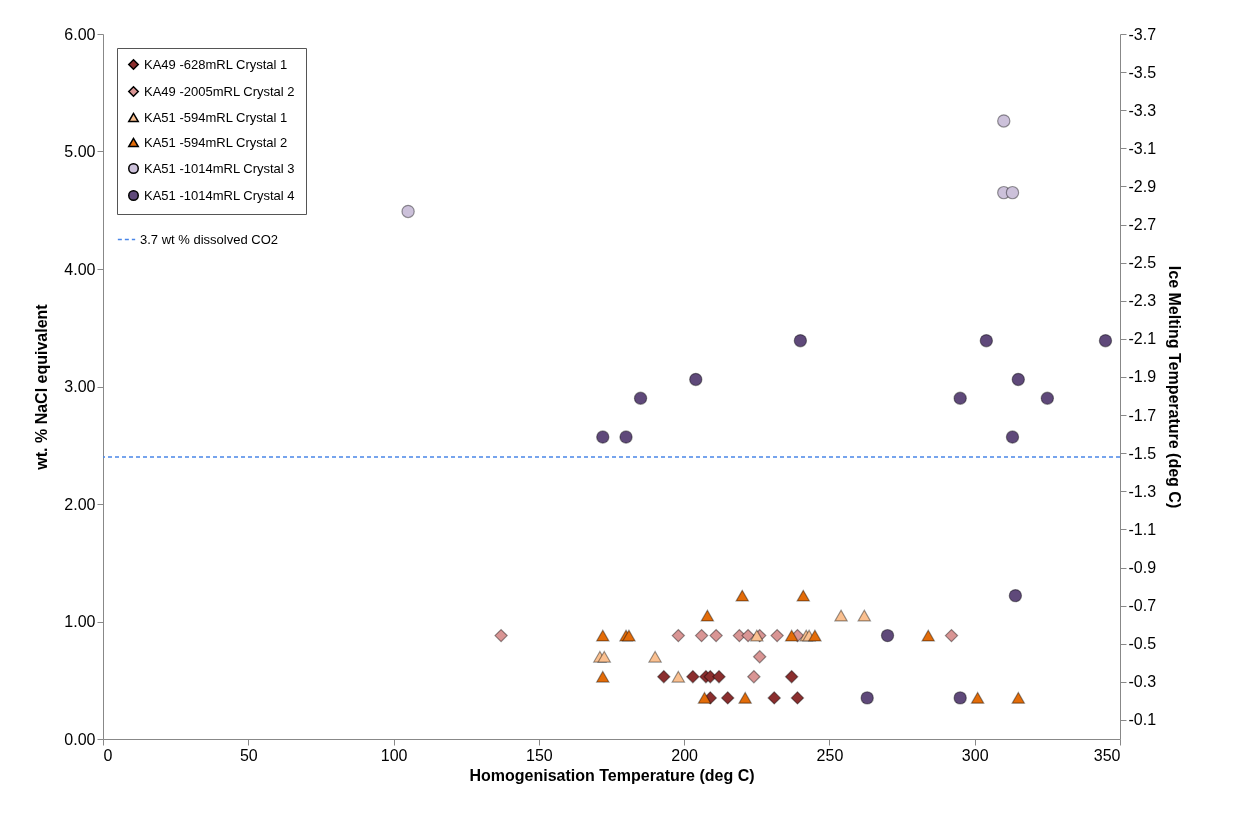 This screenshot has height=821, width=1244. I want to click on legend-label: 3.7 wt % dissolved CO2, so click(209, 239).